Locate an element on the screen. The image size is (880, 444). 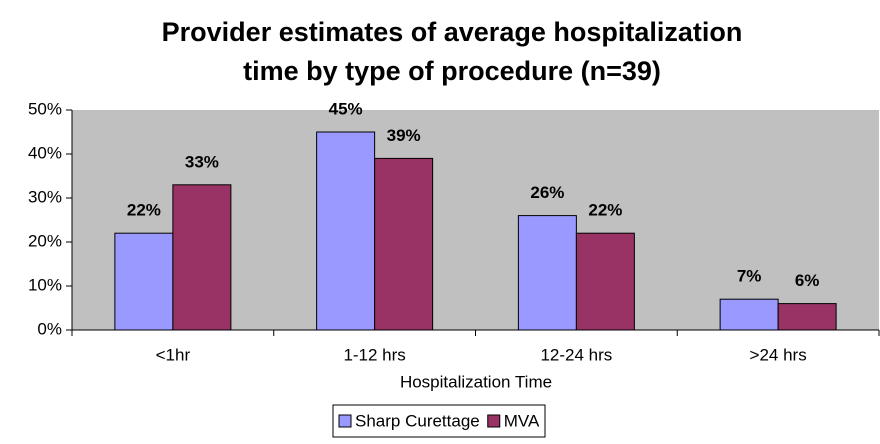
y-tick-label: 50% is located at coordinates (45, 108).